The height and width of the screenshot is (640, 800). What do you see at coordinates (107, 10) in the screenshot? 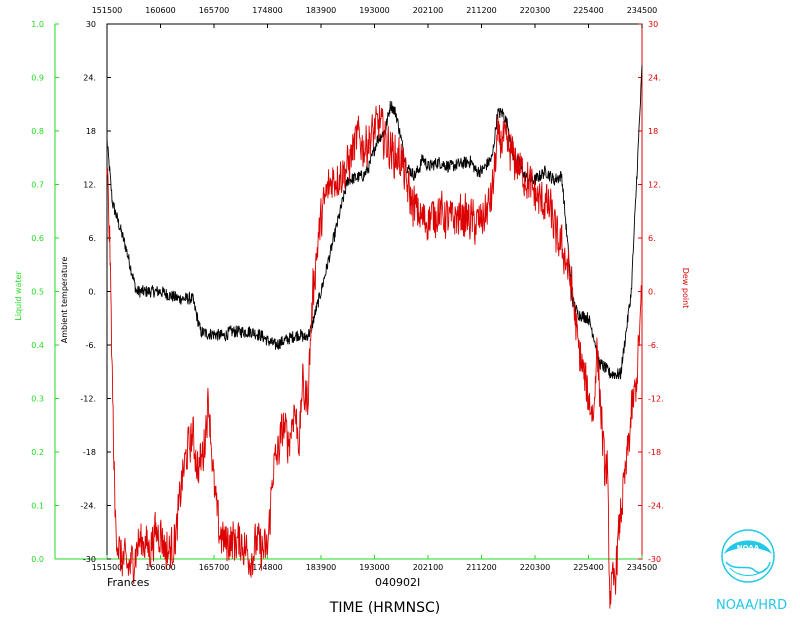
I see `x-tick-label-top: 151500` at bounding box center [107, 10].